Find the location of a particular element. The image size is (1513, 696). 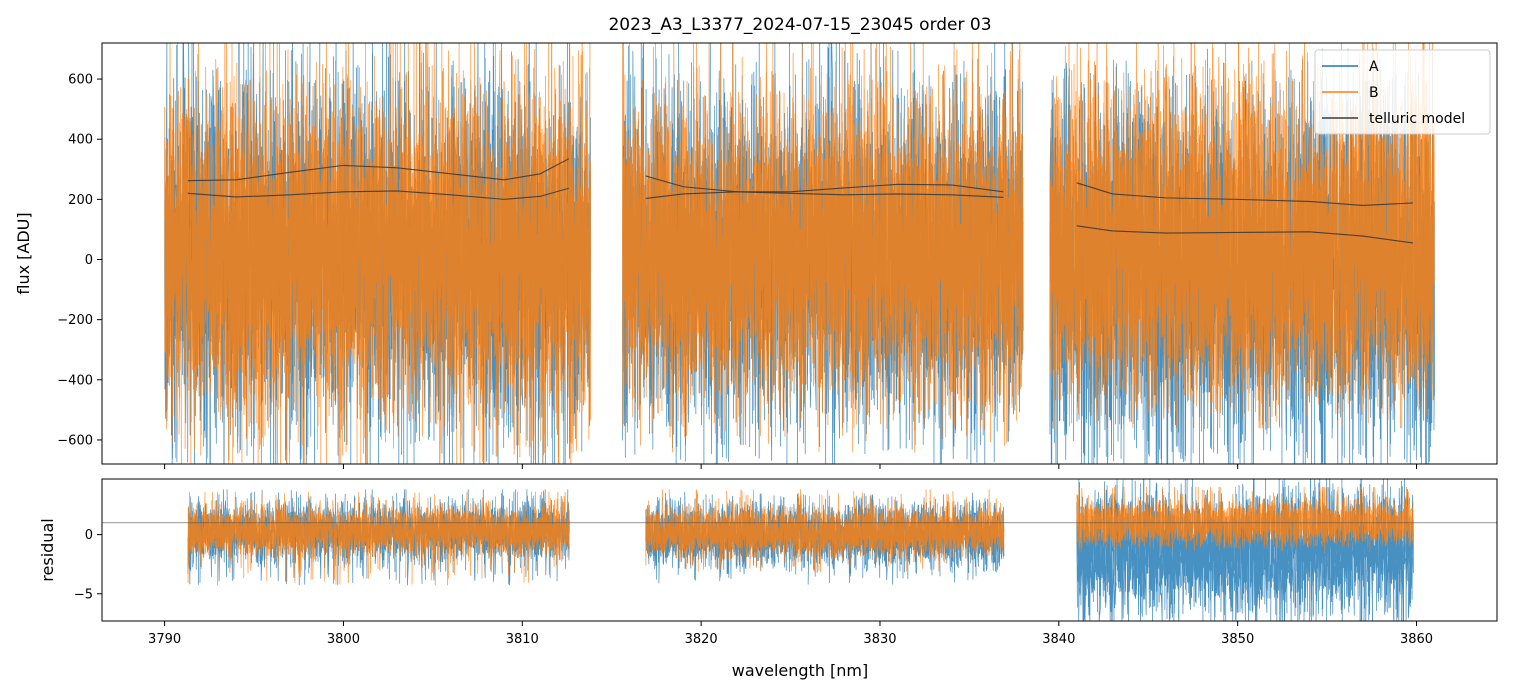

legend: A B telluric model is located at coordinates (1402, 92).